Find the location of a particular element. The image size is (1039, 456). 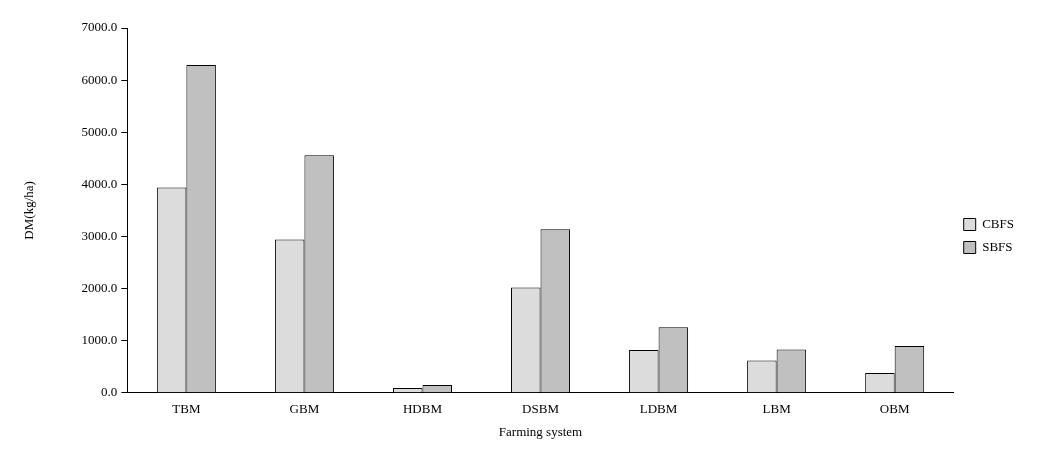

y-tick-label: 3000.0 is located at coordinates (99, 235).